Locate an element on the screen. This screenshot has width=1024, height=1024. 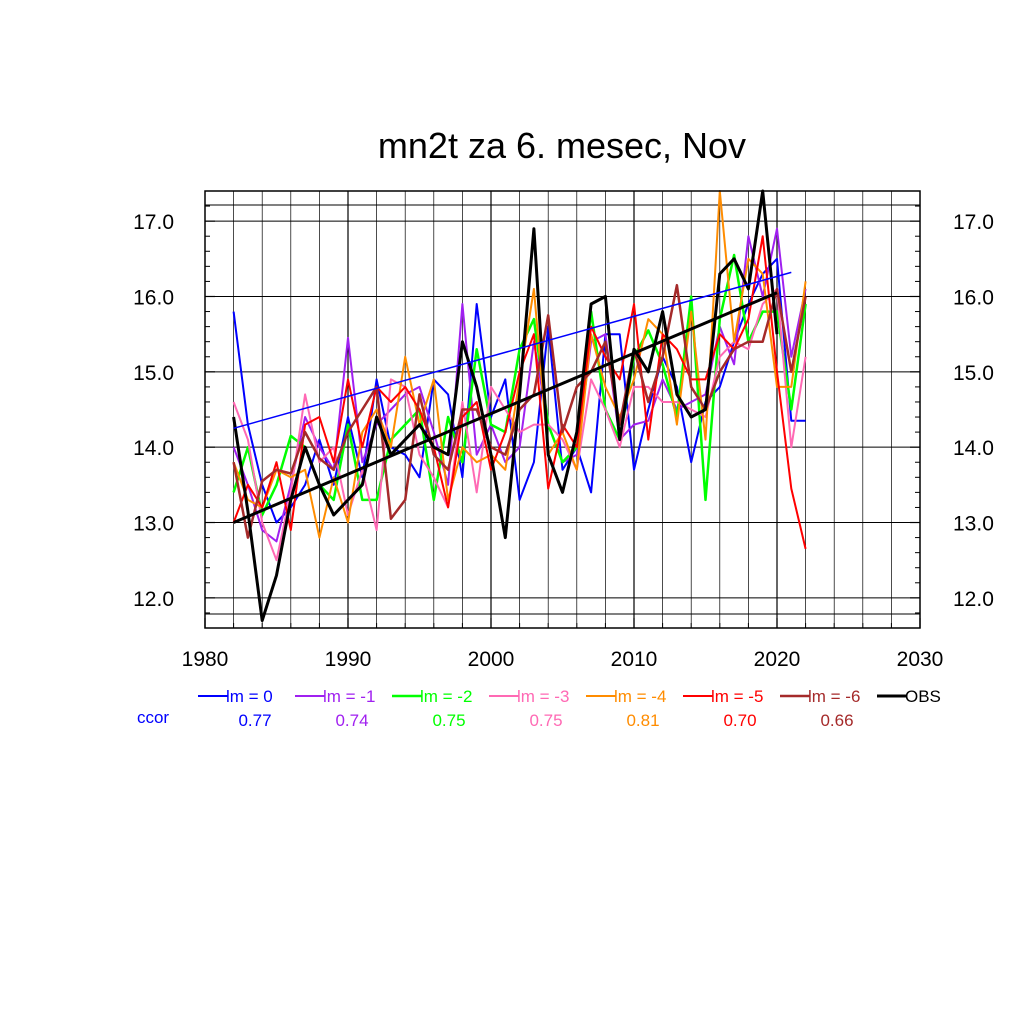
y-tick-label-right: 12.0 is located at coordinates (973, 599).